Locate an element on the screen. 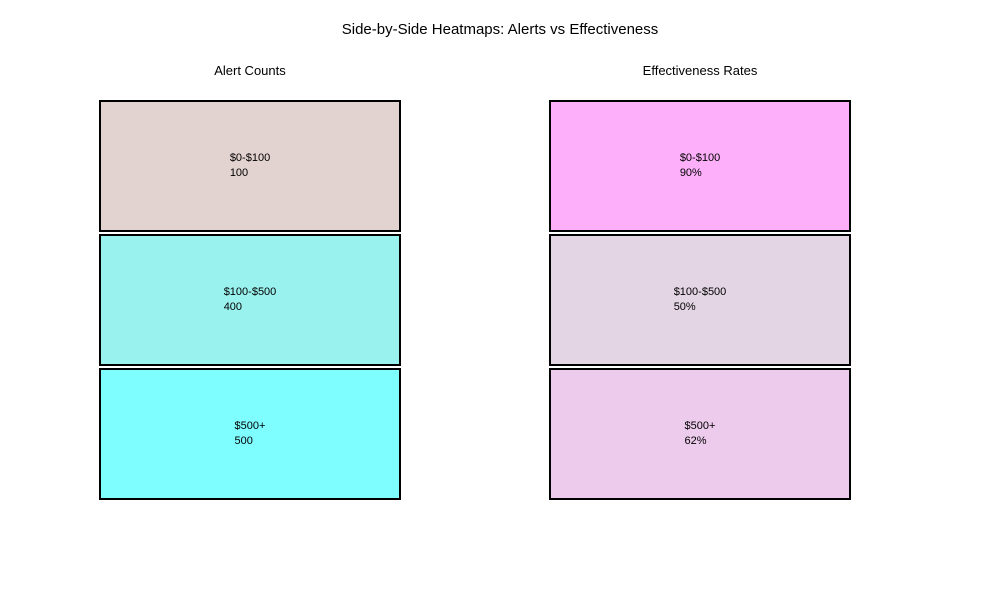  cell-text: $0-$100 90% is located at coordinates (700, 166).